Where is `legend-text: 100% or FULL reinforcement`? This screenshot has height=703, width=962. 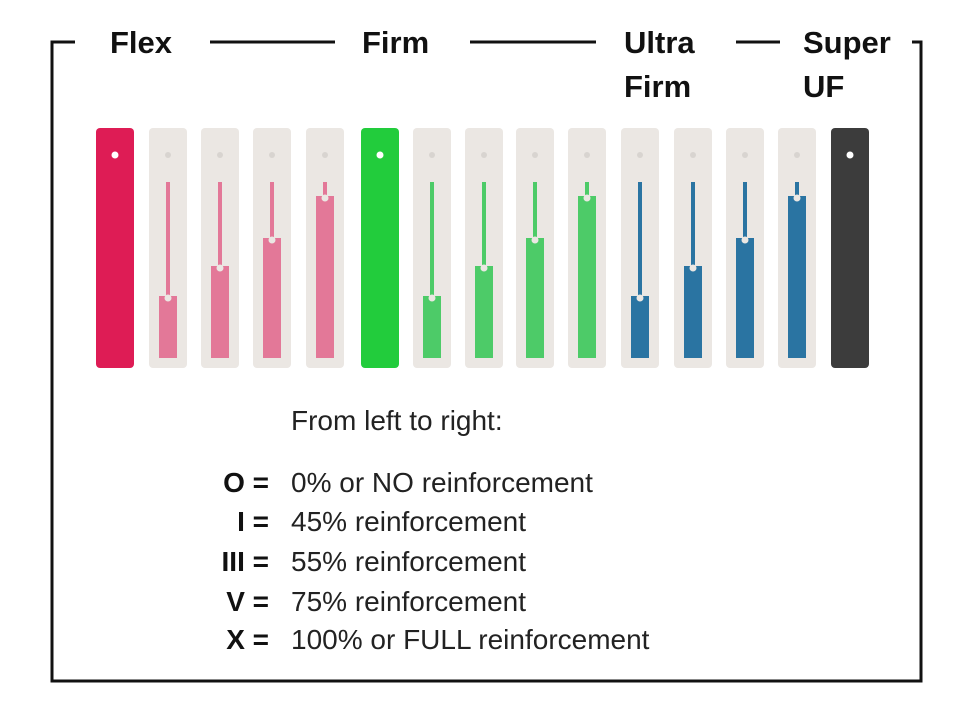 legend-text: 100% or FULL reinforcement is located at coordinates (470, 639).